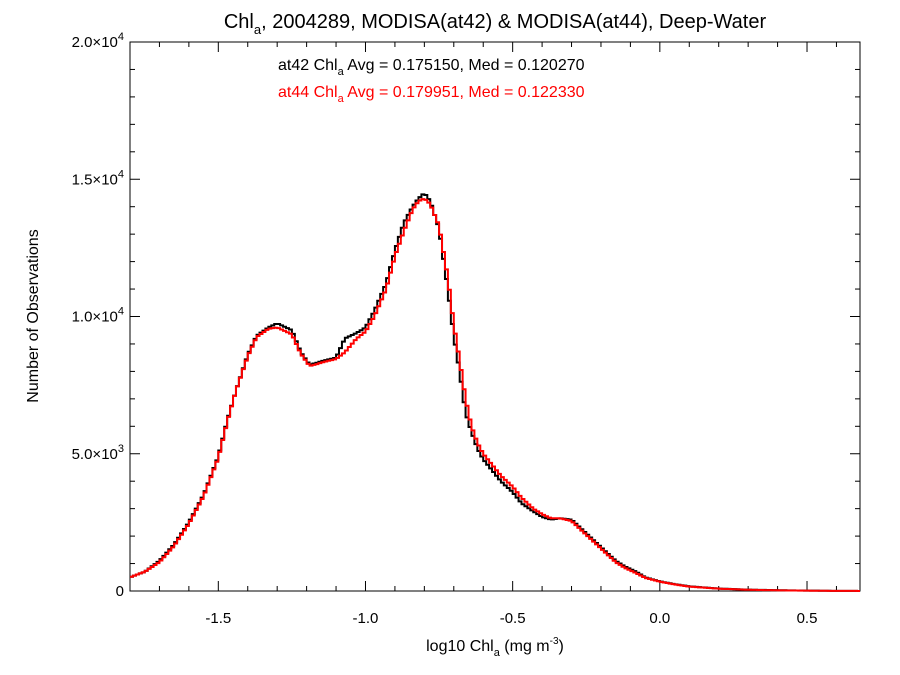  Describe the element at coordinates (431, 67) in the screenshot. I see `legend-entry-at42: at42 Chla Avg = 0.175150, Med = 0.120270` at that location.